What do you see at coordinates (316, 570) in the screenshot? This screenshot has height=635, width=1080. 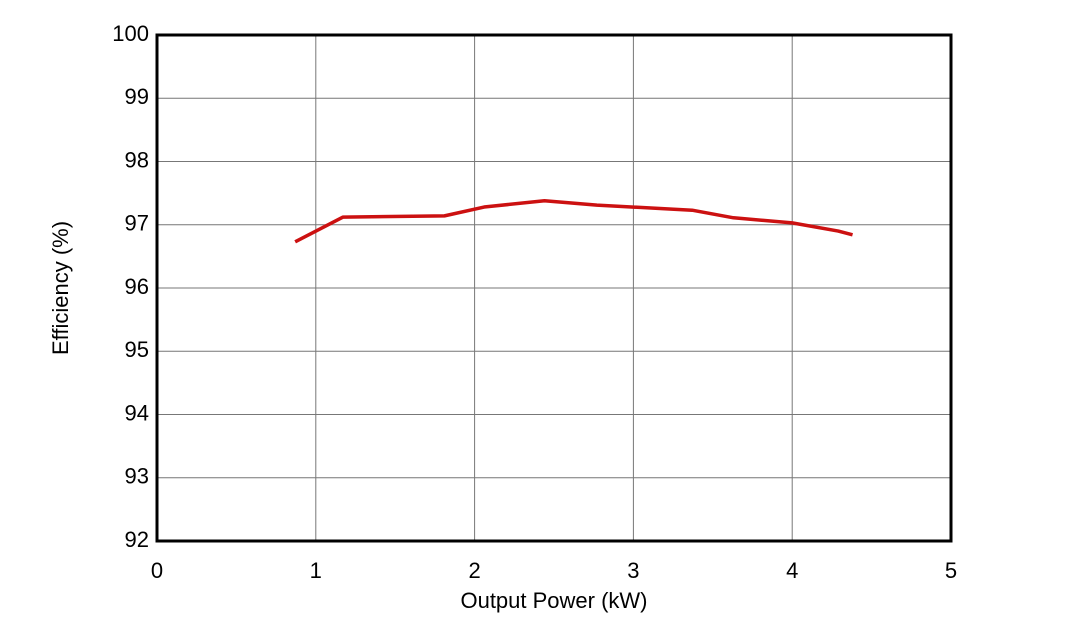 I see `x-tick-label: 1` at bounding box center [316, 570].